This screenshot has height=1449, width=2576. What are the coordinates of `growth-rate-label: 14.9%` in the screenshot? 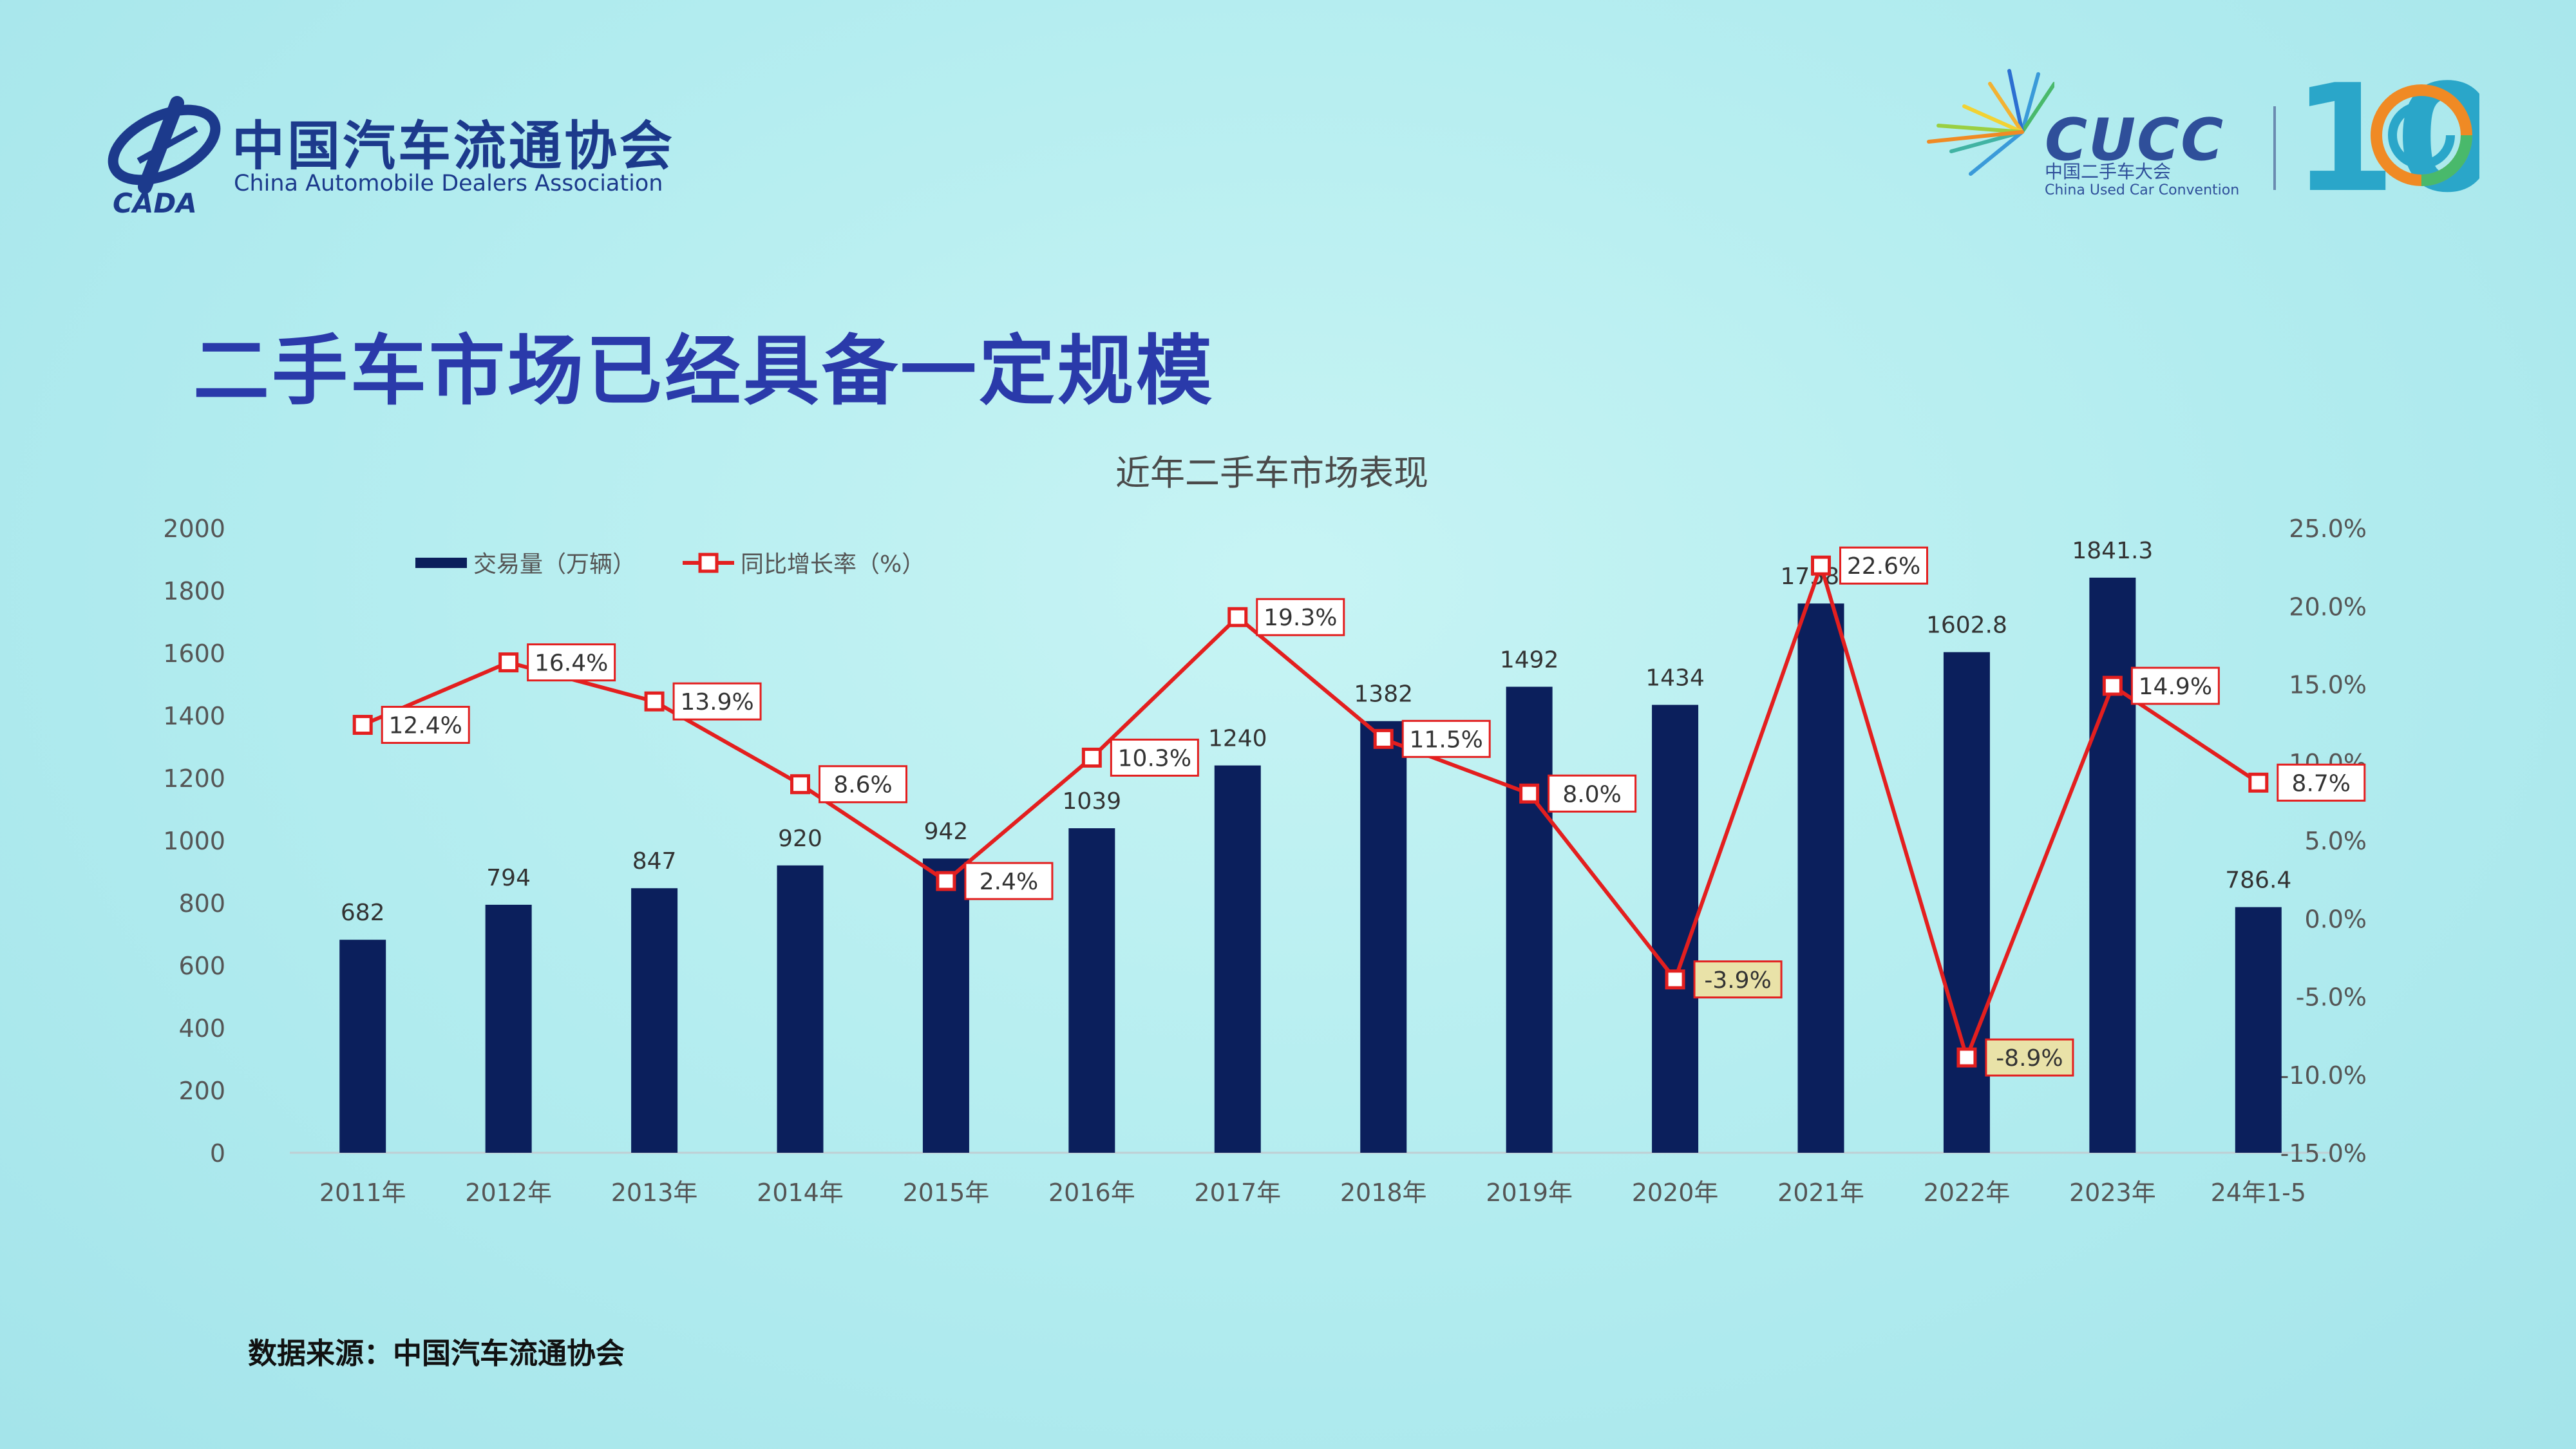 It's located at (2175, 687).